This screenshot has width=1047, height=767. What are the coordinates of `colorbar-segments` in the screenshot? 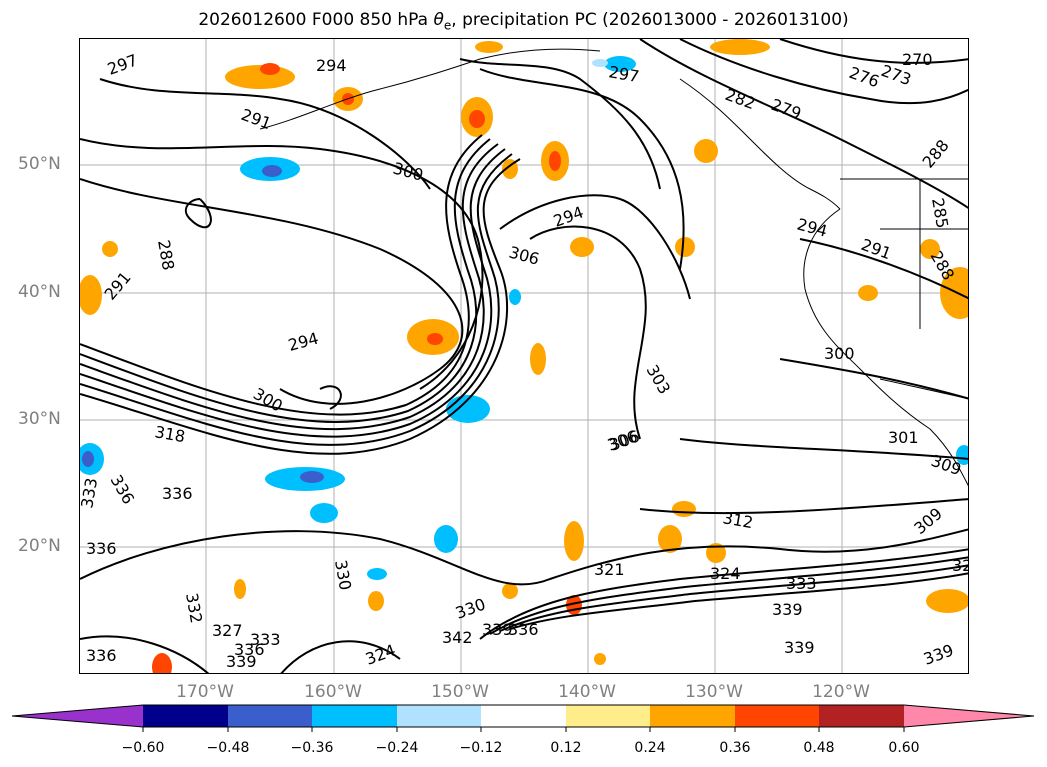 It's located at (523, 716).